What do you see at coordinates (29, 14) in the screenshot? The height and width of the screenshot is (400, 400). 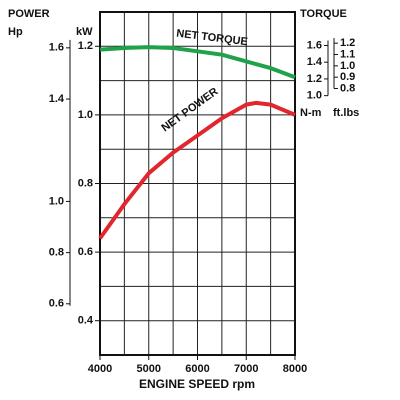 I see `left-title: POWER` at bounding box center [29, 14].